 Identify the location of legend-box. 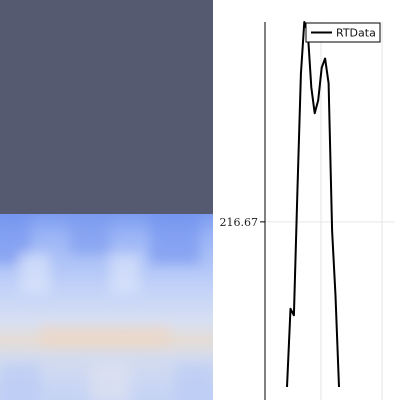
(343, 32).